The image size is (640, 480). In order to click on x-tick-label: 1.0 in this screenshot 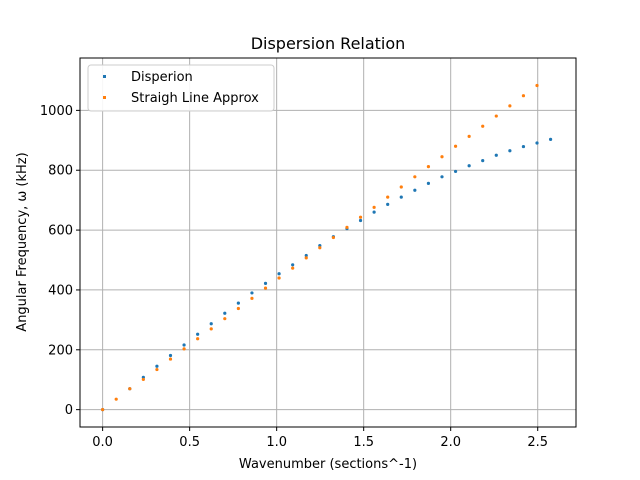, I will do `click(276, 442)`.